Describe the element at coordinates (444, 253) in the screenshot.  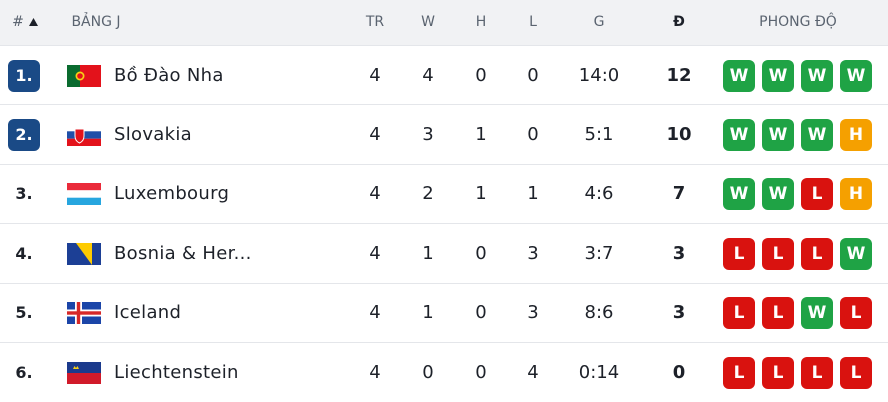
I see `table-row: 4. Bosnia & Her... 4 1 0 3 3:7 3 L L L W` at that location.